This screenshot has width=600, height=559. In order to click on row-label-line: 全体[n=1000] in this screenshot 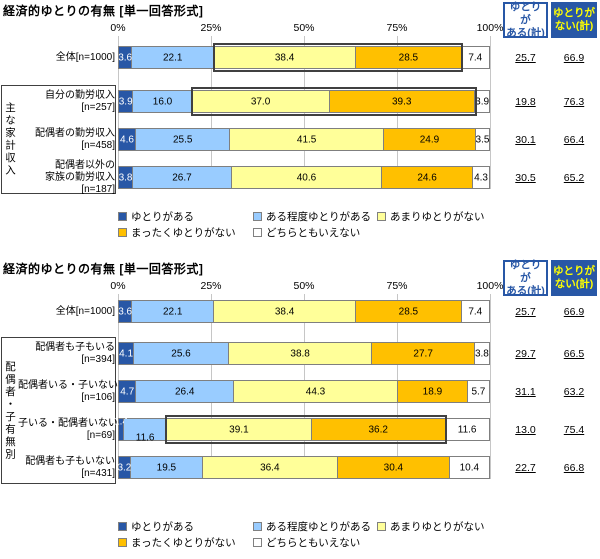, I will do `click(85, 311)`.